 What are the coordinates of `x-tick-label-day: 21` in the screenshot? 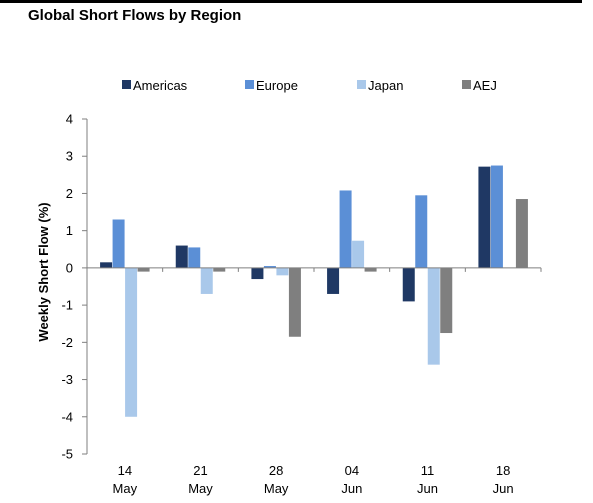 It's located at (200, 470).